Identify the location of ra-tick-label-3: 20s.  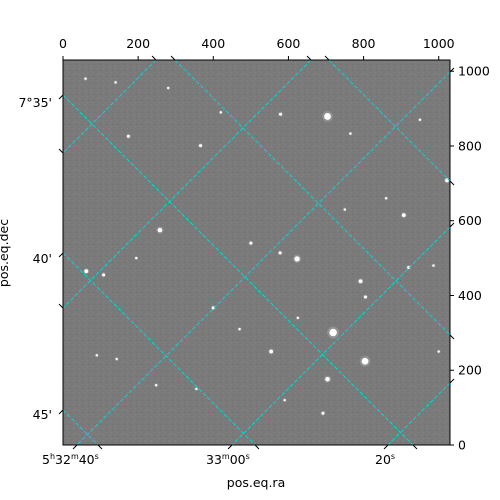
(385, 459).